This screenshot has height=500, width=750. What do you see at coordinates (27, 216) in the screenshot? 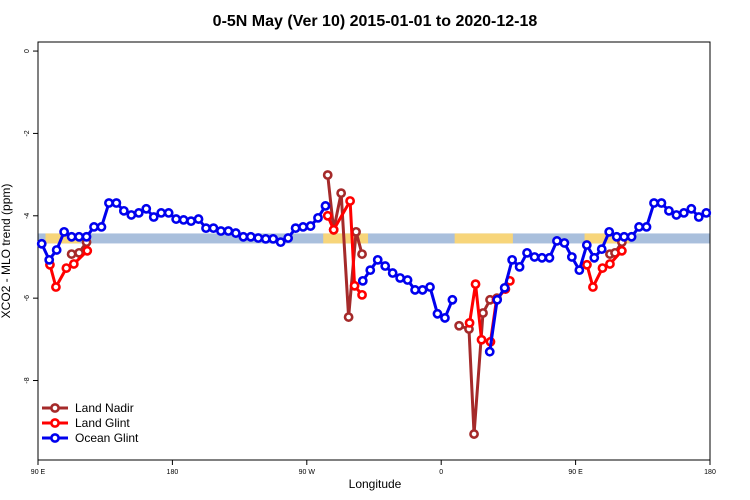
I see `y-tick-label: -4` at bounding box center [27, 216].